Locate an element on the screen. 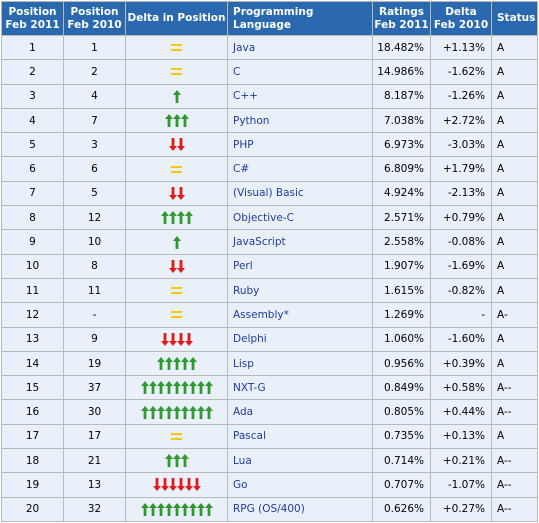 The image size is (539, 523). table-row: 19 13 Go 0.707% -1.07% A-- is located at coordinates (269, 485).